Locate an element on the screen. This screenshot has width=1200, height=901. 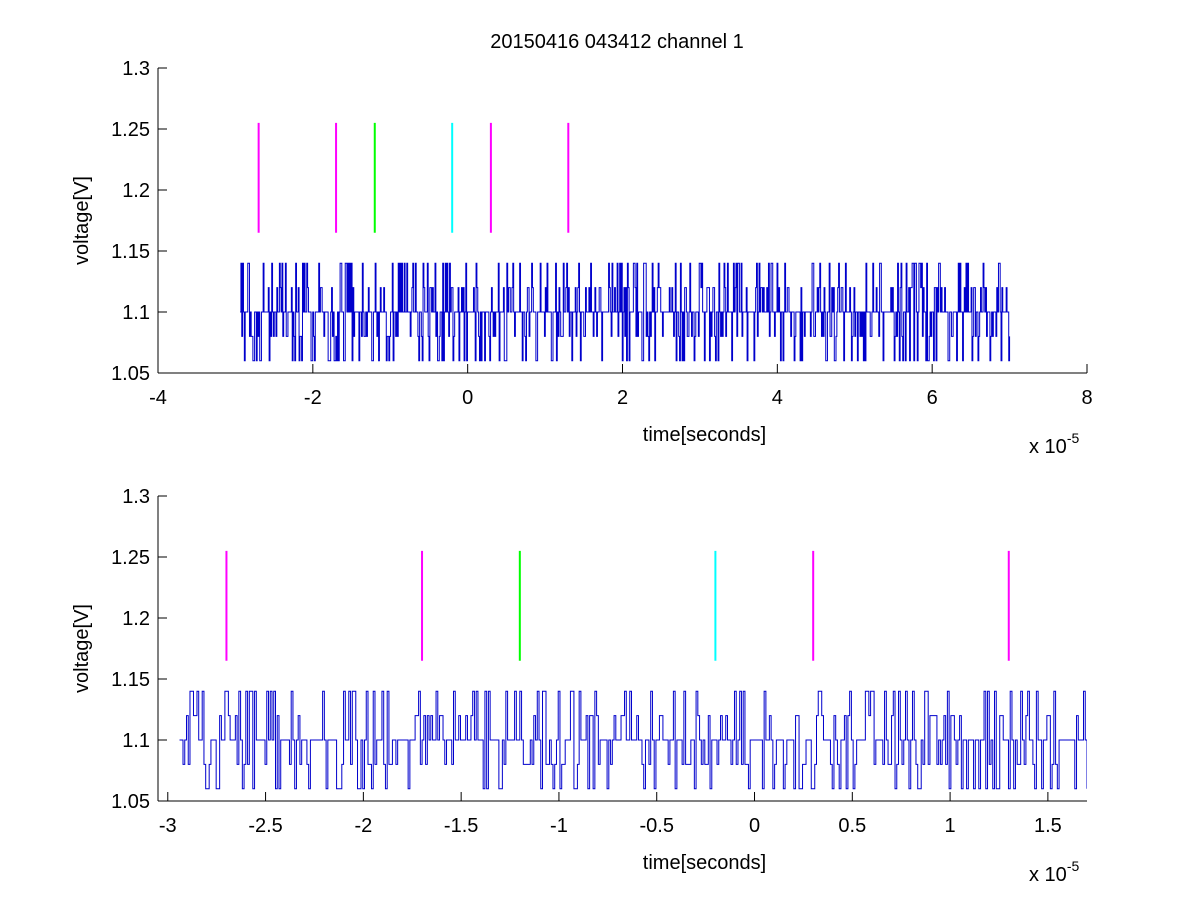
top-x-exponent: x 10-5 is located at coordinates (1054, 444).